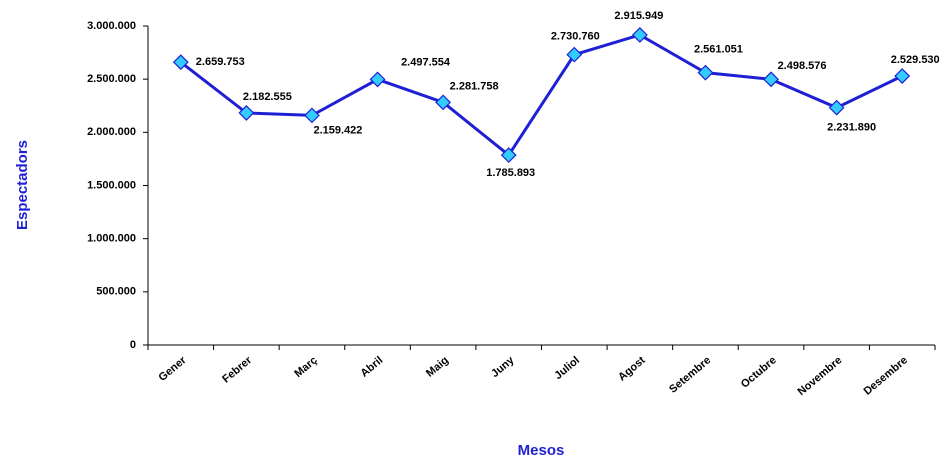 The width and height of the screenshot is (952, 460). Describe the element at coordinates (510, 173) in the screenshot. I see `value-label: 1.785.893` at that location.